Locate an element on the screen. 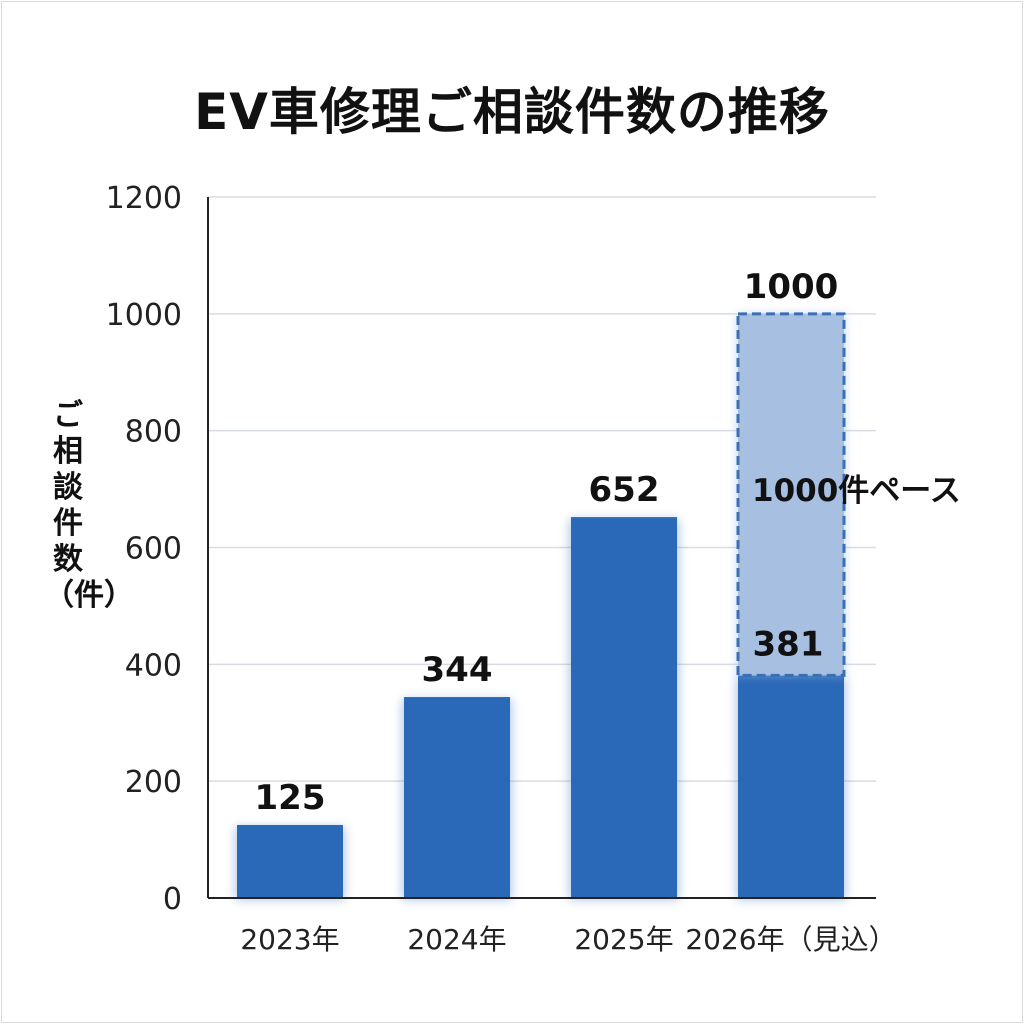 This screenshot has width=1024, height=1024. y-tick-label-0: 0 is located at coordinates (172, 899).